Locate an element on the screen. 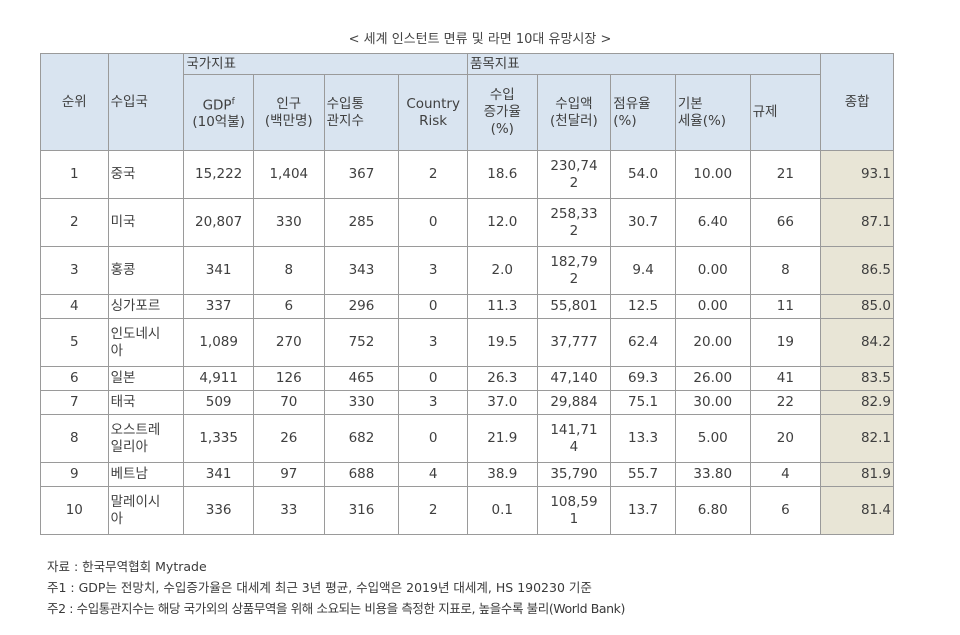 The width and height of the screenshot is (960, 635). total-cell: 87.1 is located at coordinates (857, 222).